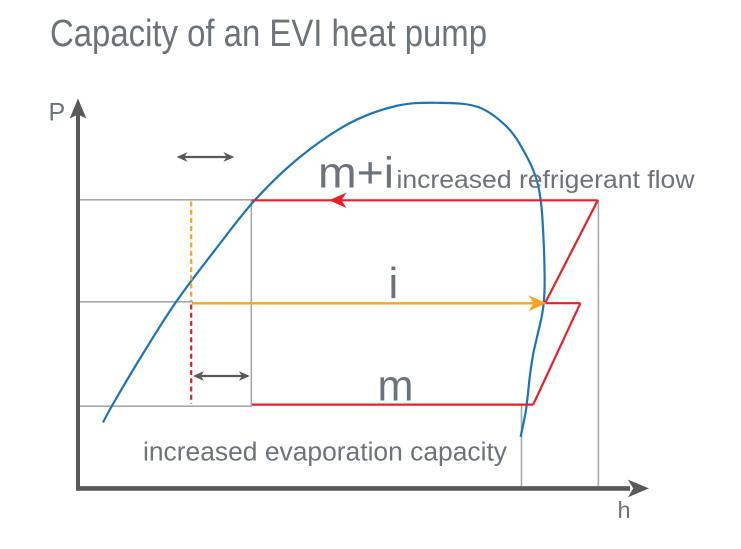  Describe the element at coordinates (325, 453) in the screenshot. I see `svg-text: increased evaporation capacity` at that location.